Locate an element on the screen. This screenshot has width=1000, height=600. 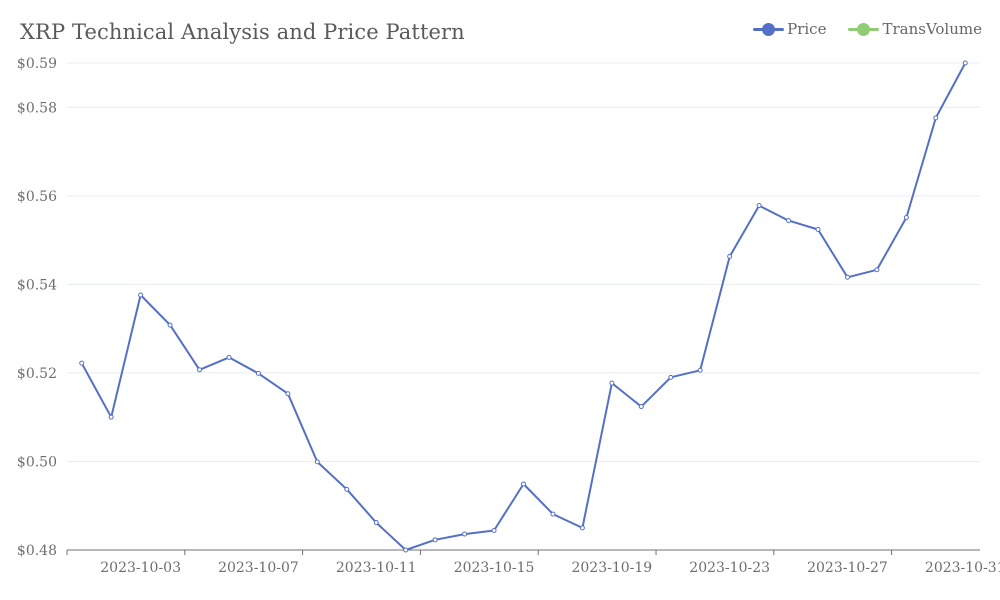
legend-swatch-transvolume is located at coordinates (864, 29).